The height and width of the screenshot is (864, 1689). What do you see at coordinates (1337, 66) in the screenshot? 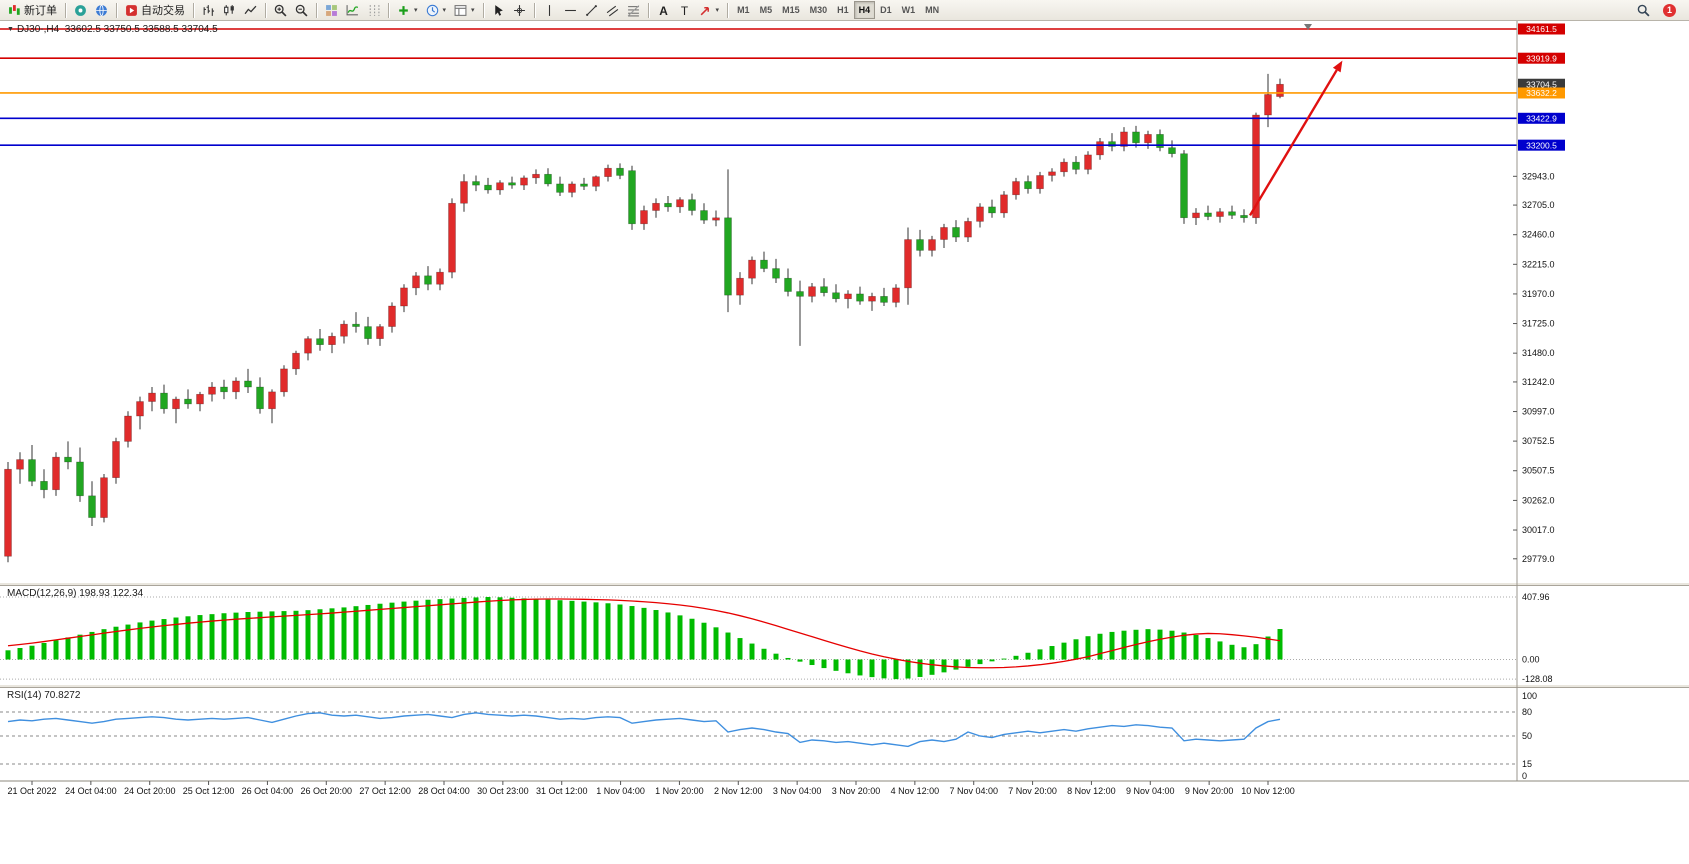
I see `trend-arrow-head` at bounding box center [1337, 66].